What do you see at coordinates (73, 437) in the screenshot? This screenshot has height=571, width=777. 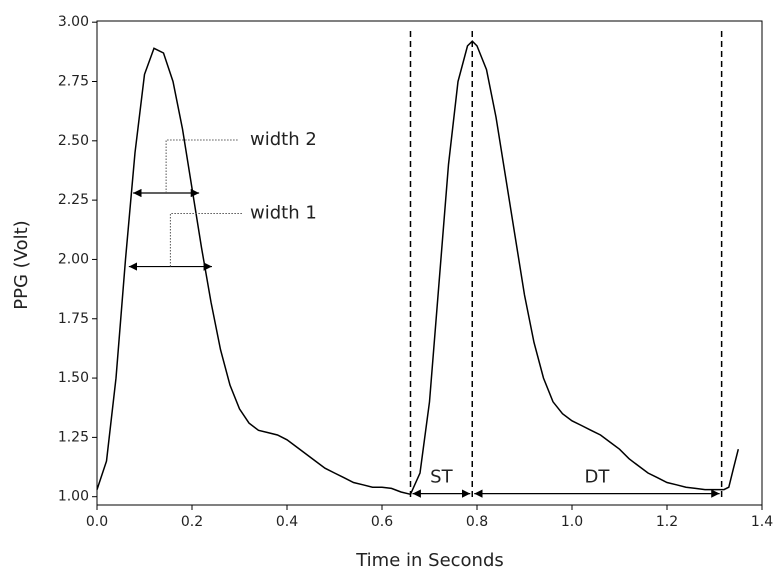 I see `y-tick-label: 1.25` at bounding box center [73, 437].